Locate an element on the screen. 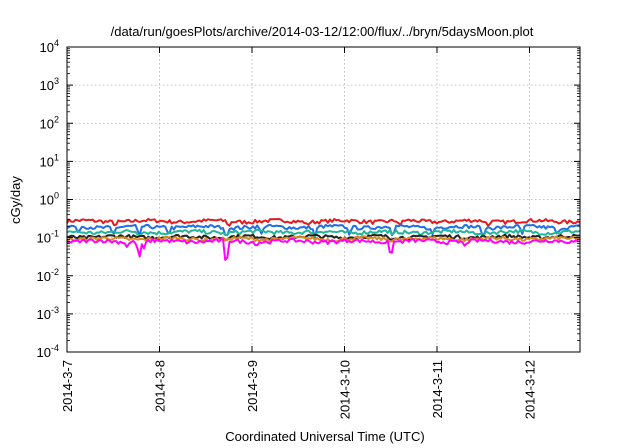  y-tick-label: 10⁴ is located at coordinates (49, 46).